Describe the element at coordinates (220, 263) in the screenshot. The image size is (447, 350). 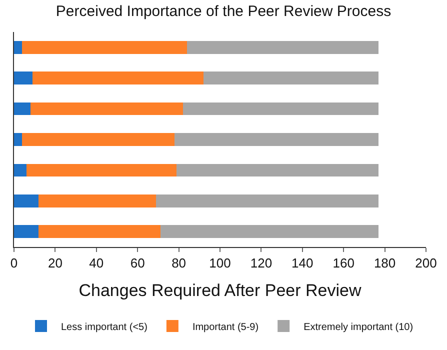
I see `x-tick-label: 100` at that location.